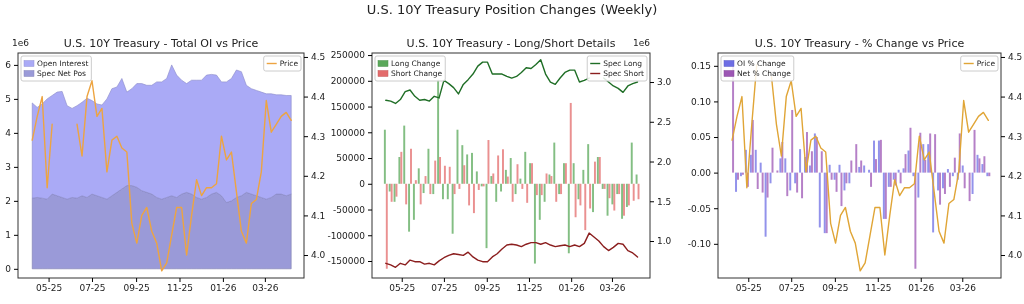 This screenshot has height=304, width=1024. Describe the element at coordinates (161, 43) in the screenshot. I see `chart-title: U.S. 10Y Treasury - Total OI vs Price` at that location.